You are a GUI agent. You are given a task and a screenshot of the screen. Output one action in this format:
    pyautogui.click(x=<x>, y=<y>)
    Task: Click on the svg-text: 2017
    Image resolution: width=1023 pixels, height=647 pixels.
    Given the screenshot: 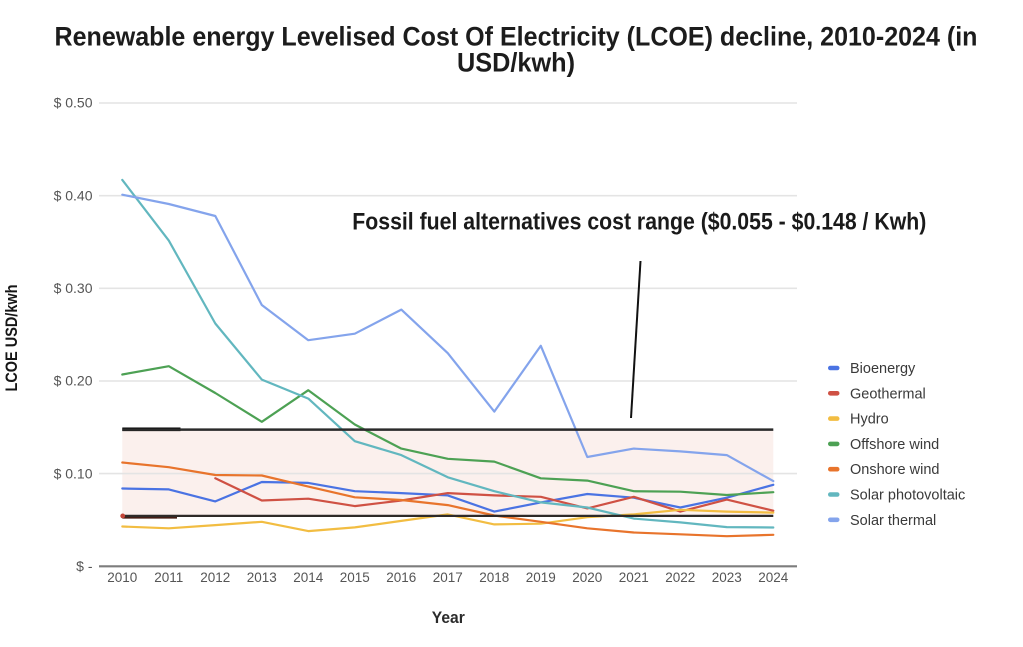 What is the action you would take?
    pyautogui.click(x=448, y=577)
    